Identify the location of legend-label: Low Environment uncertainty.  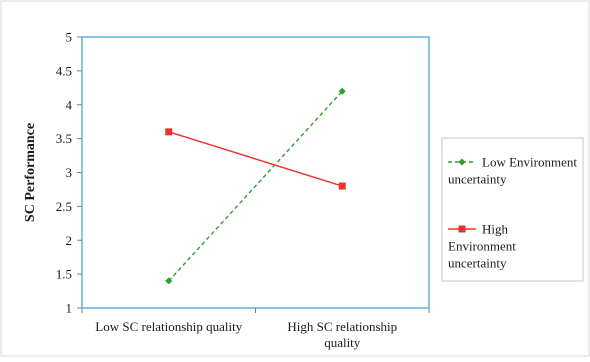
(512, 171).